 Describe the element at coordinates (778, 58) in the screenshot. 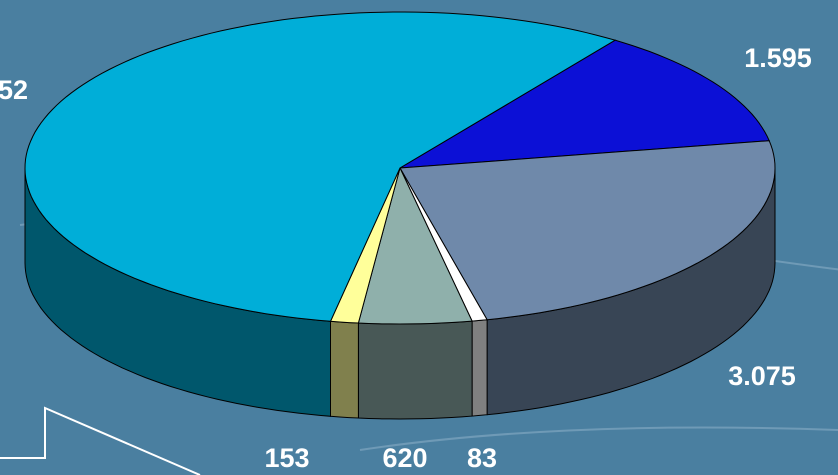

I see `data-label: 1.595` at that location.